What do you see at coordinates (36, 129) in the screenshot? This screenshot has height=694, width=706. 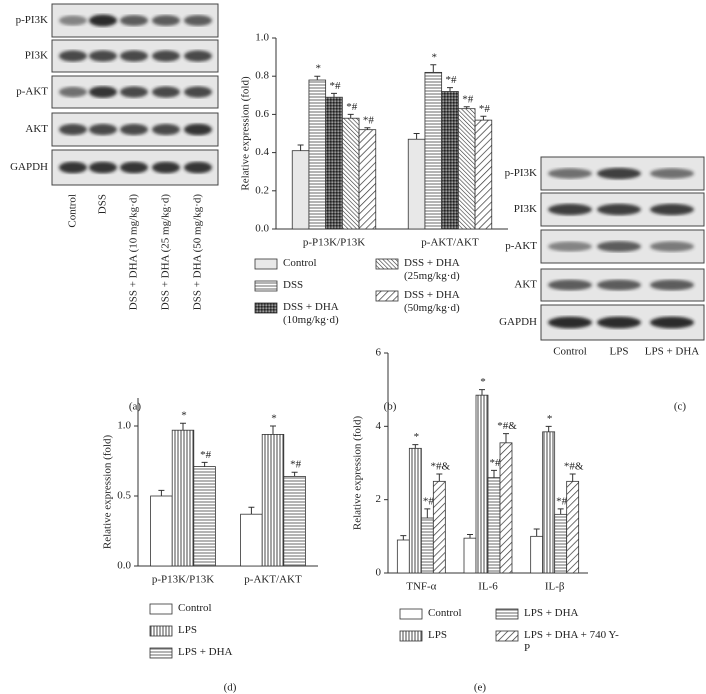 I see `blot-row-label: AKT` at bounding box center [36, 129].